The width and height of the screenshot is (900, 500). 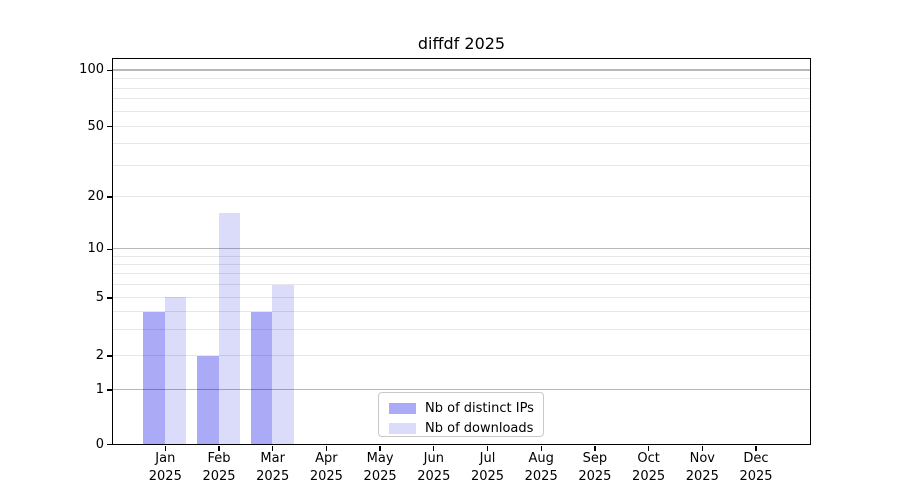 What do you see at coordinates (380, 467) in the screenshot?
I see `x-tick-label-may-2025: May 2025` at bounding box center [380, 467].